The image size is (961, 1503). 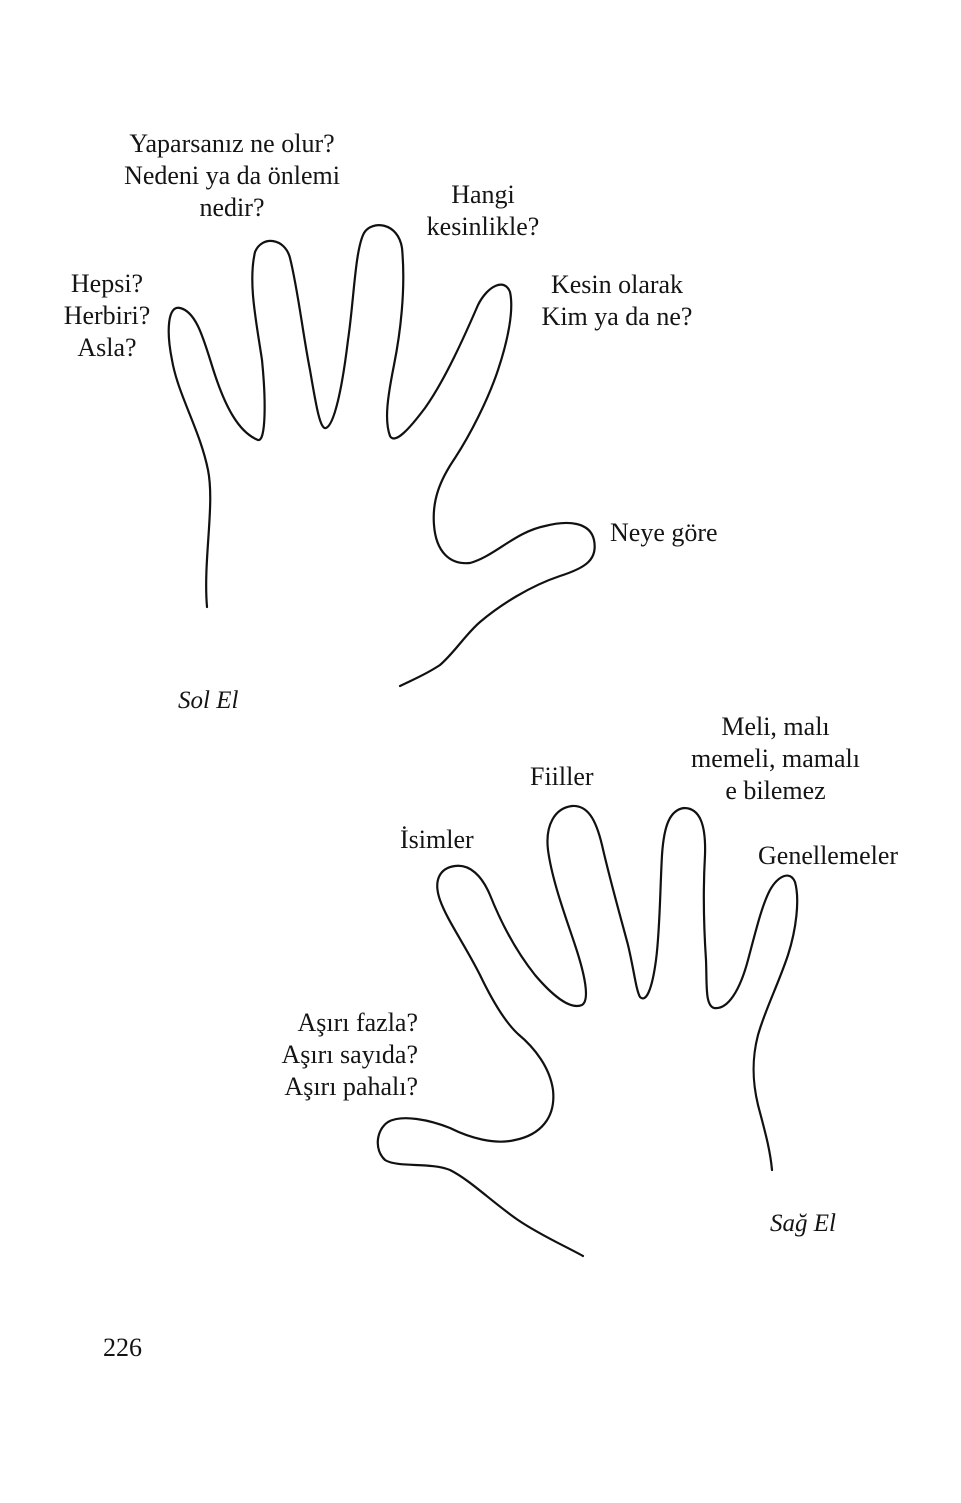 What do you see at coordinates (483, 194) in the screenshot?
I see `label-line: Hangi` at bounding box center [483, 194].